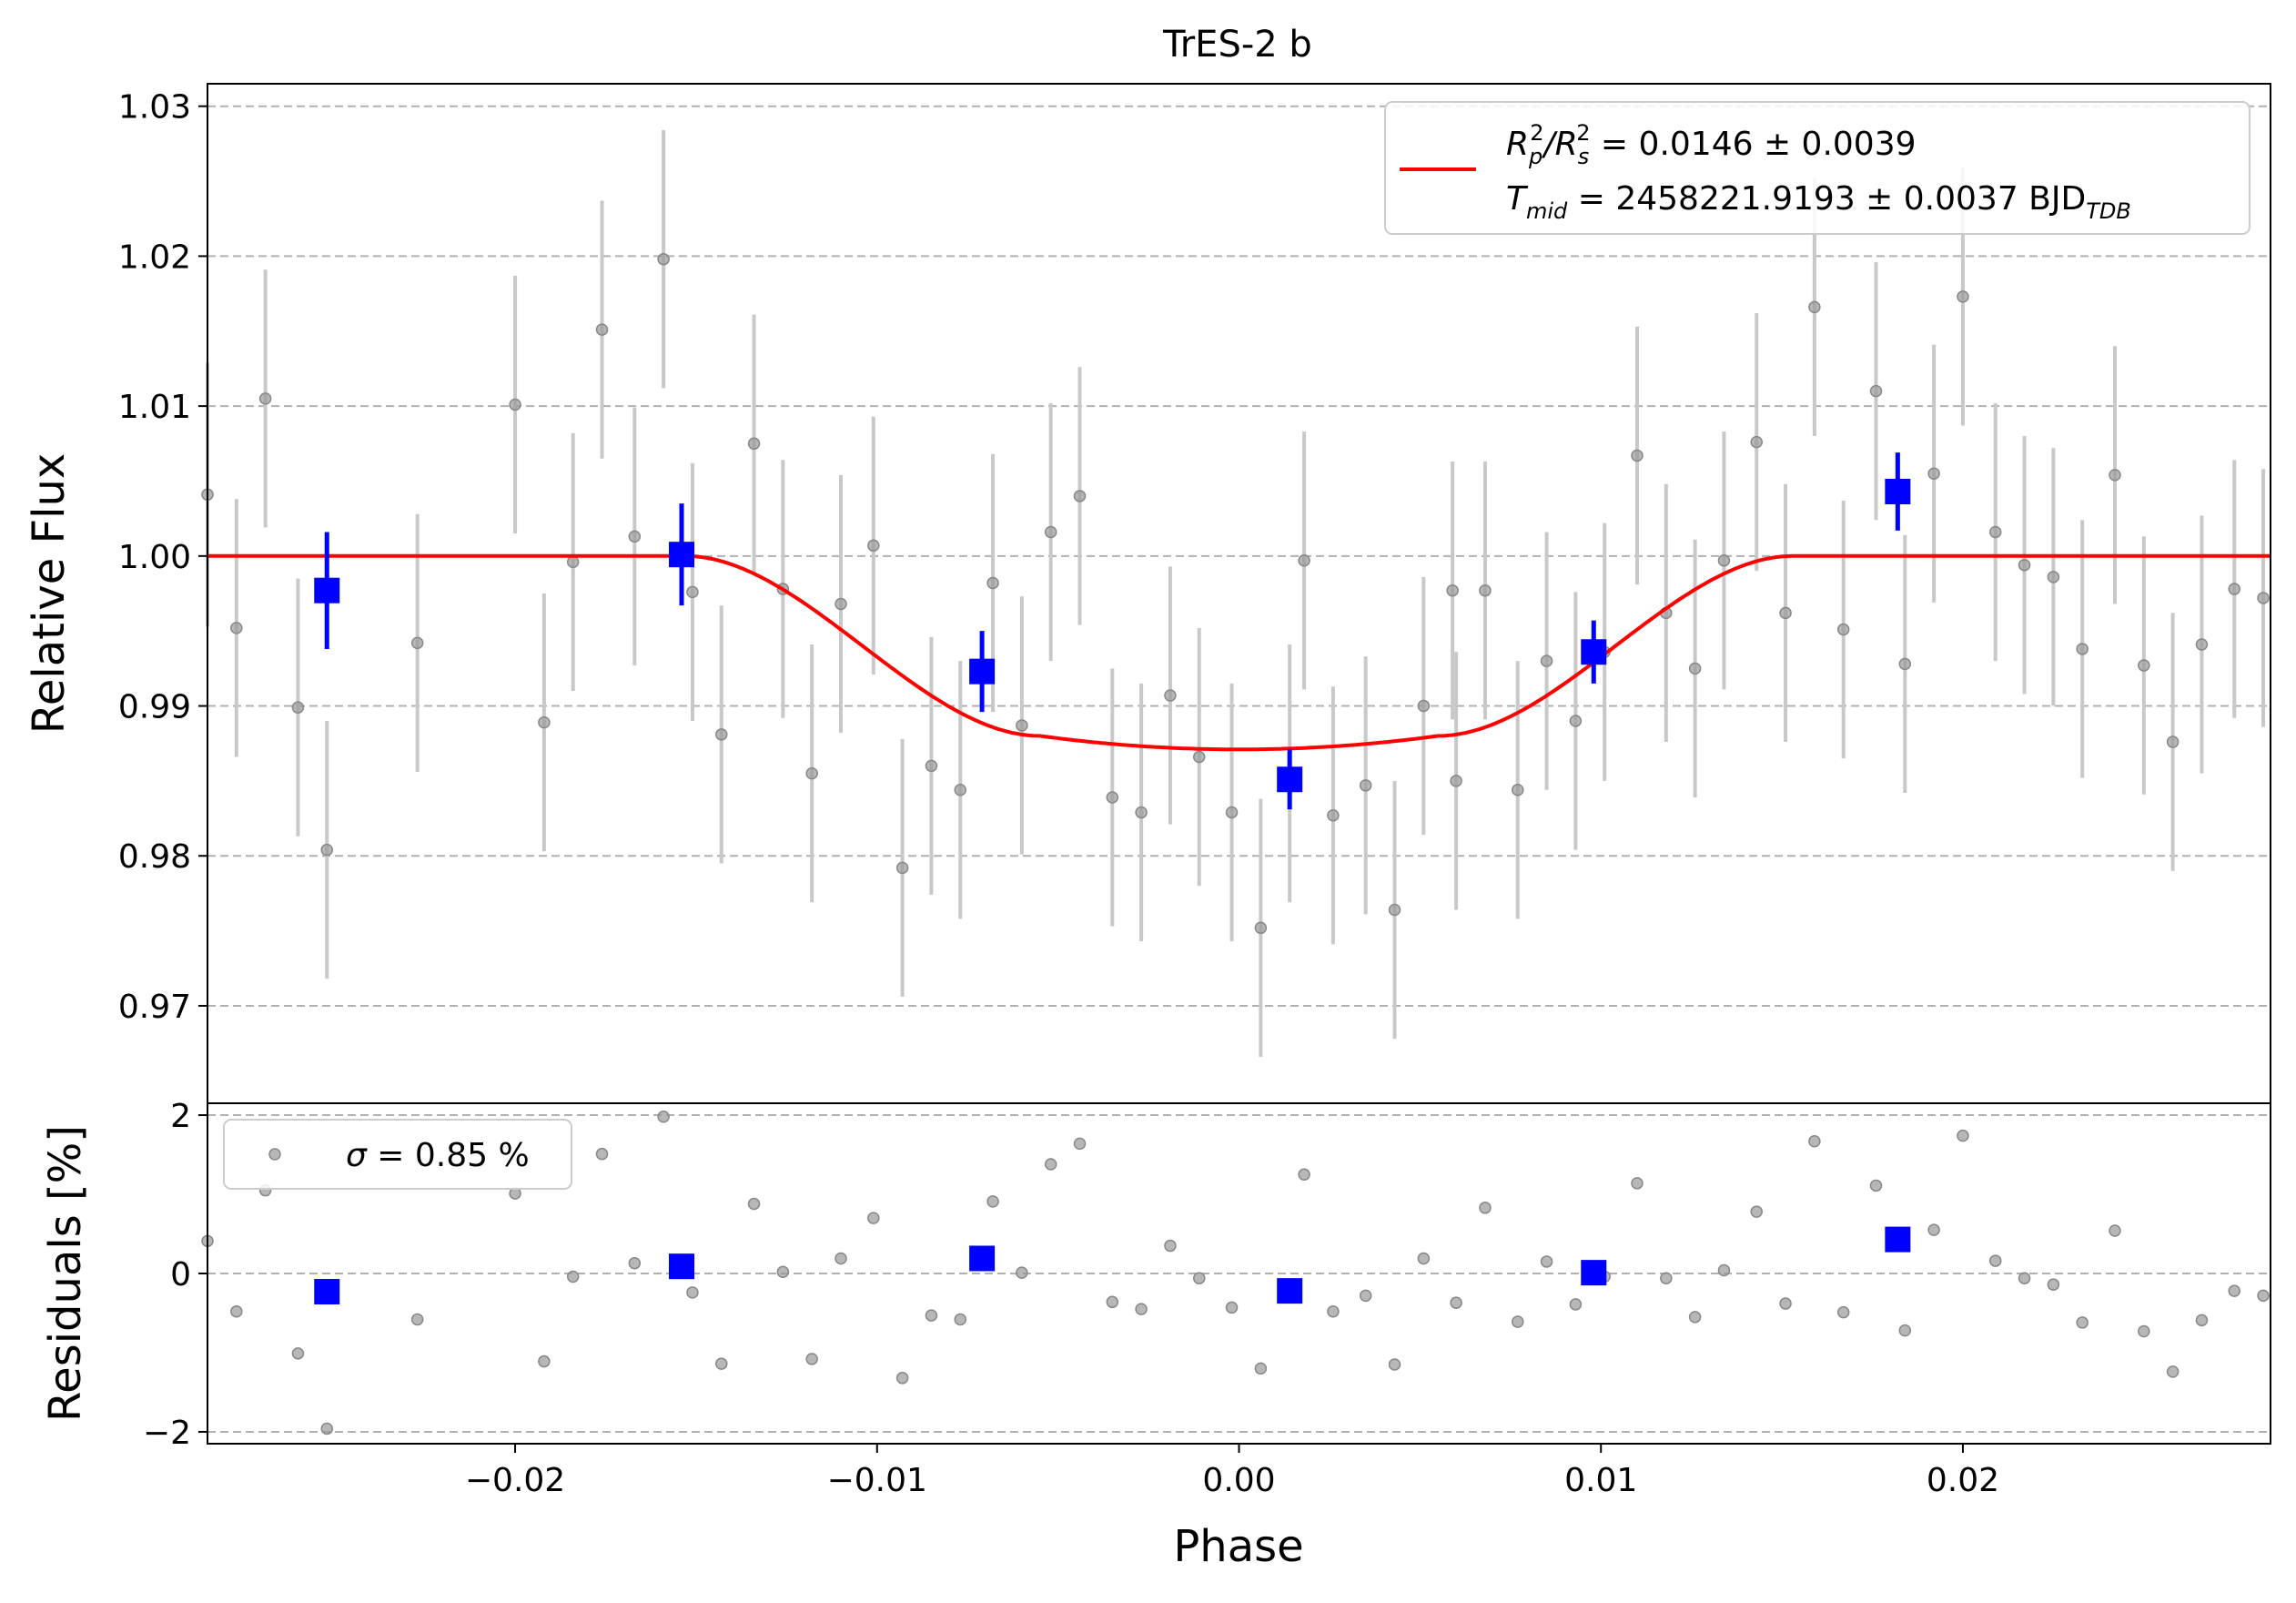 The width and height of the screenshot is (2296, 1603). I want to click on legend-sigma-symbol: σ, so click(357, 1155).